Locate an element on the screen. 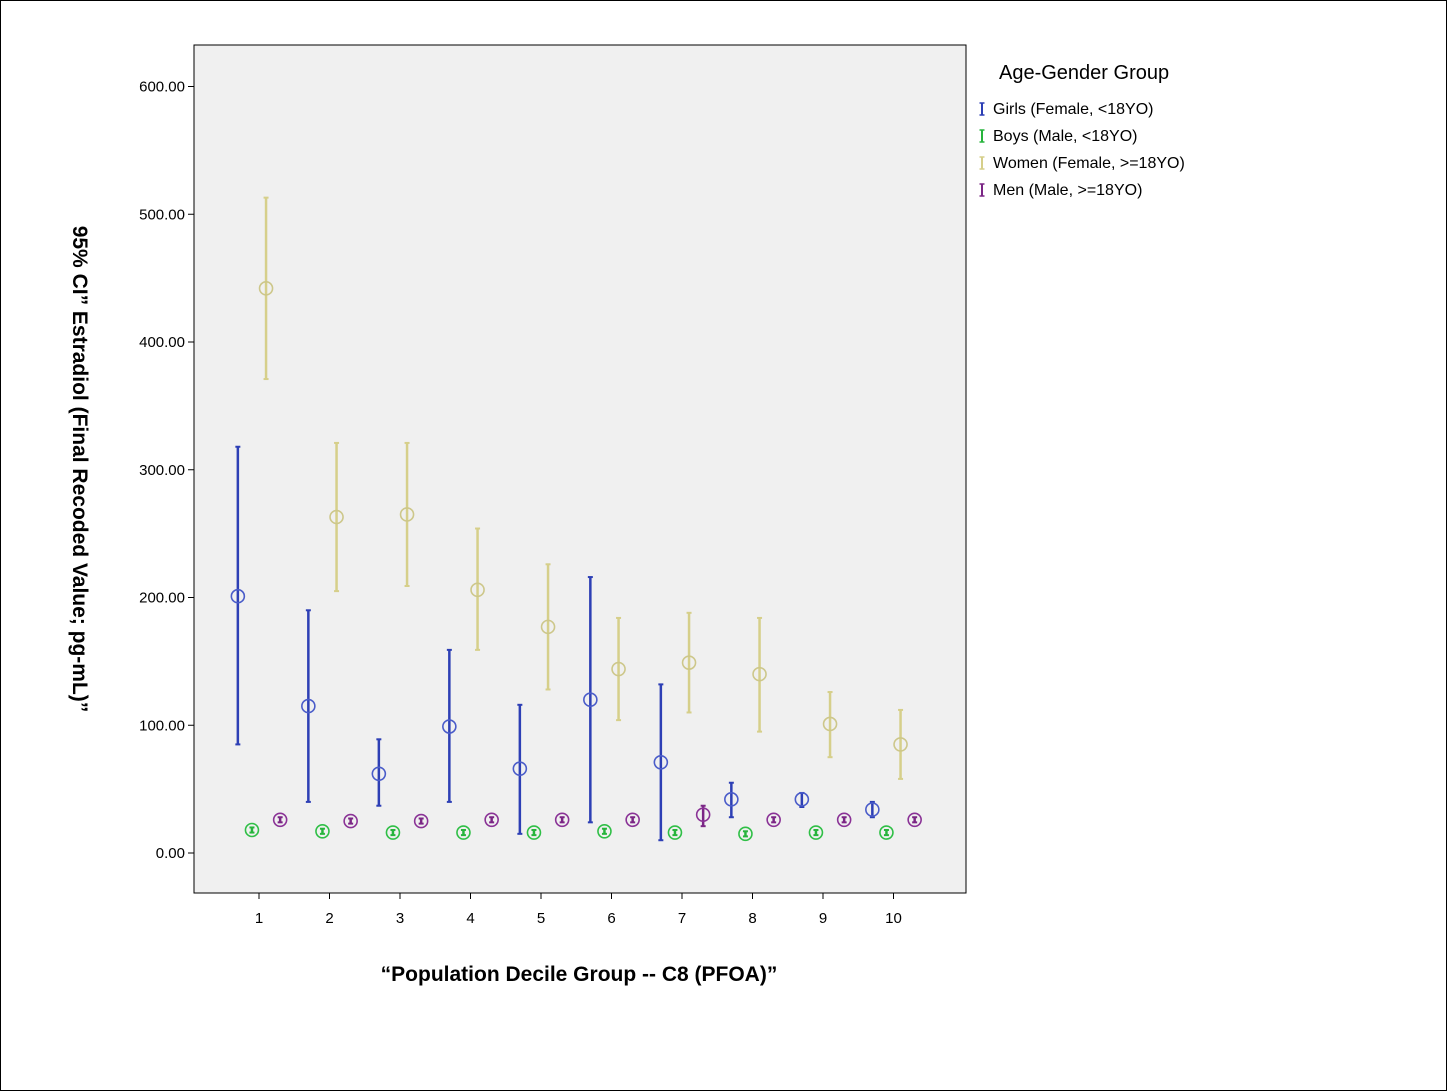 The height and width of the screenshot is (1091, 1447). legend-label: Men (Male, >=18YO) is located at coordinates (1067, 190).